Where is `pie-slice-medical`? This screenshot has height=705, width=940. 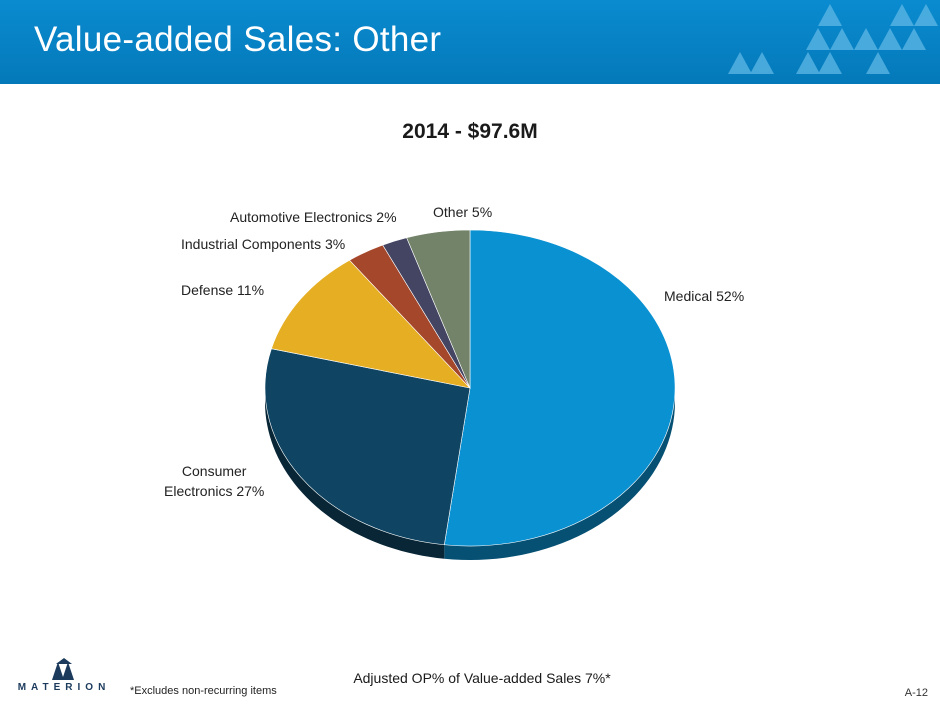
pie-slice-medical is located at coordinates (559, 388).